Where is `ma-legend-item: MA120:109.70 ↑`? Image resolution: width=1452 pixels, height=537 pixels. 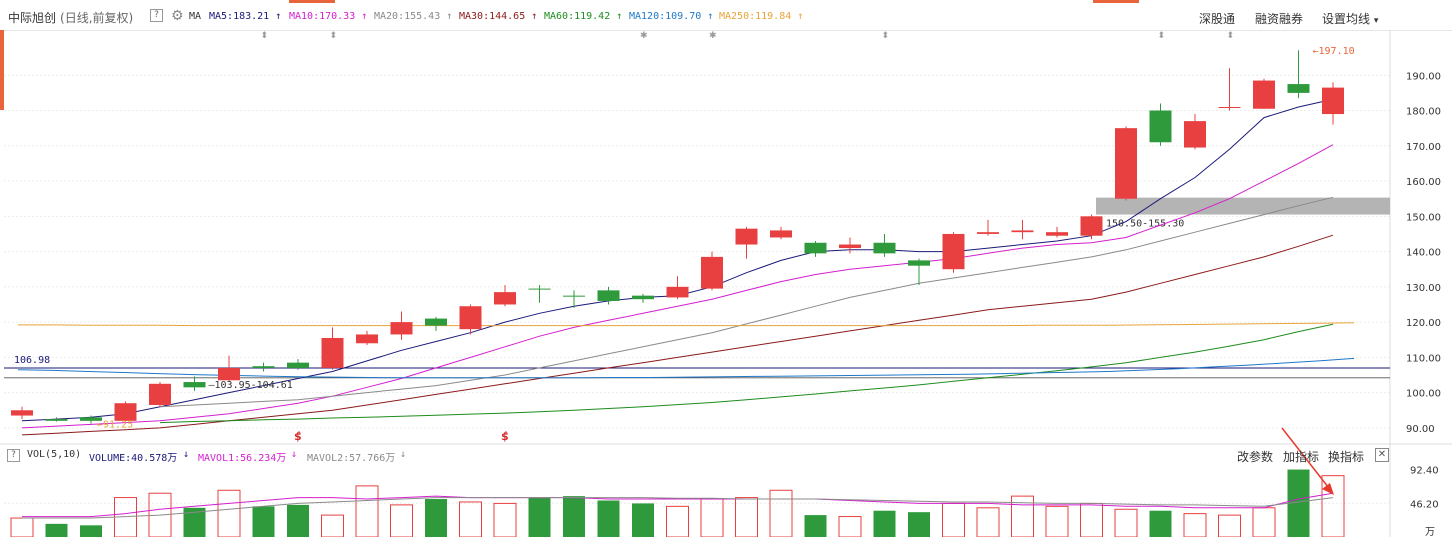 ma-legend-item: MA120:109.70 ↑ is located at coordinates (671, 16).